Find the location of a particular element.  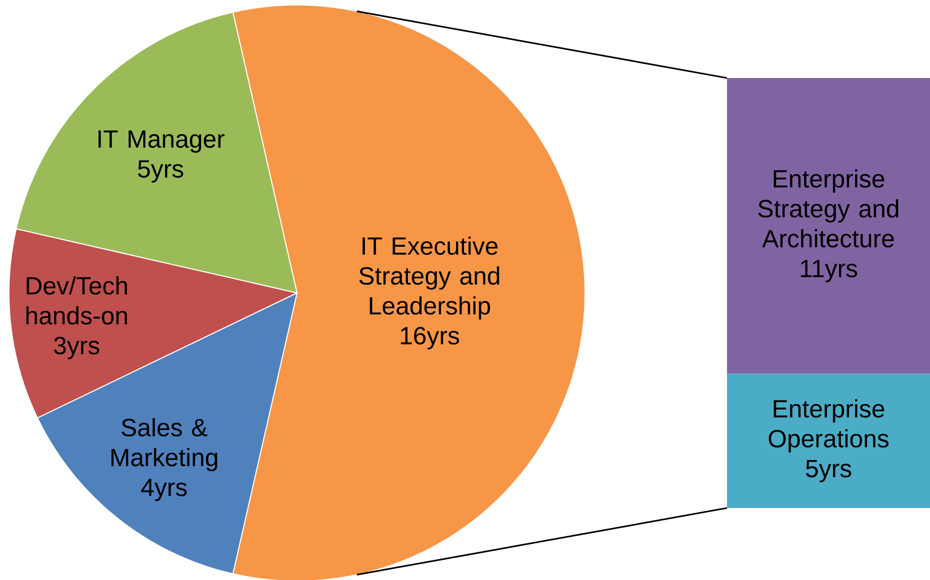

slice-label: IT Manager is located at coordinates (161, 141).